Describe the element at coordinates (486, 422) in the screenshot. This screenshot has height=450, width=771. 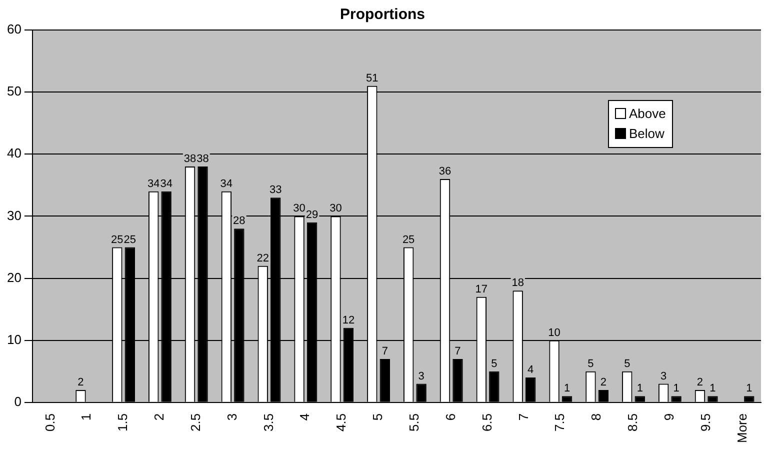
I see `x-tick-label: 6.5` at that location.